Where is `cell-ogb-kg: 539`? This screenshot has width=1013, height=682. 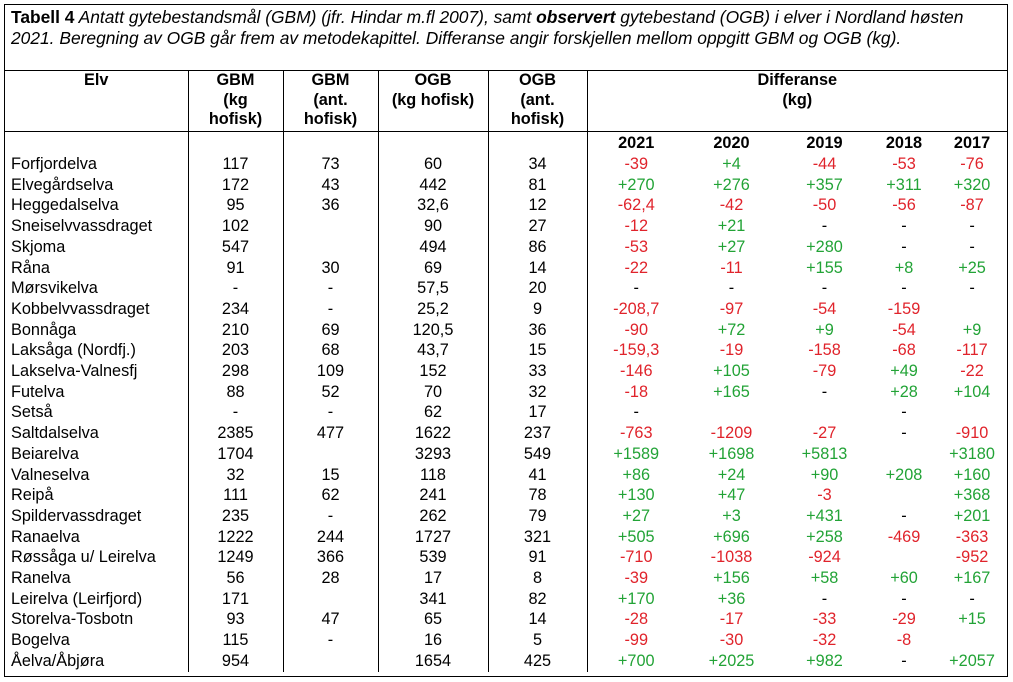 cell-ogb-kg: 539 is located at coordinates (432, 558).